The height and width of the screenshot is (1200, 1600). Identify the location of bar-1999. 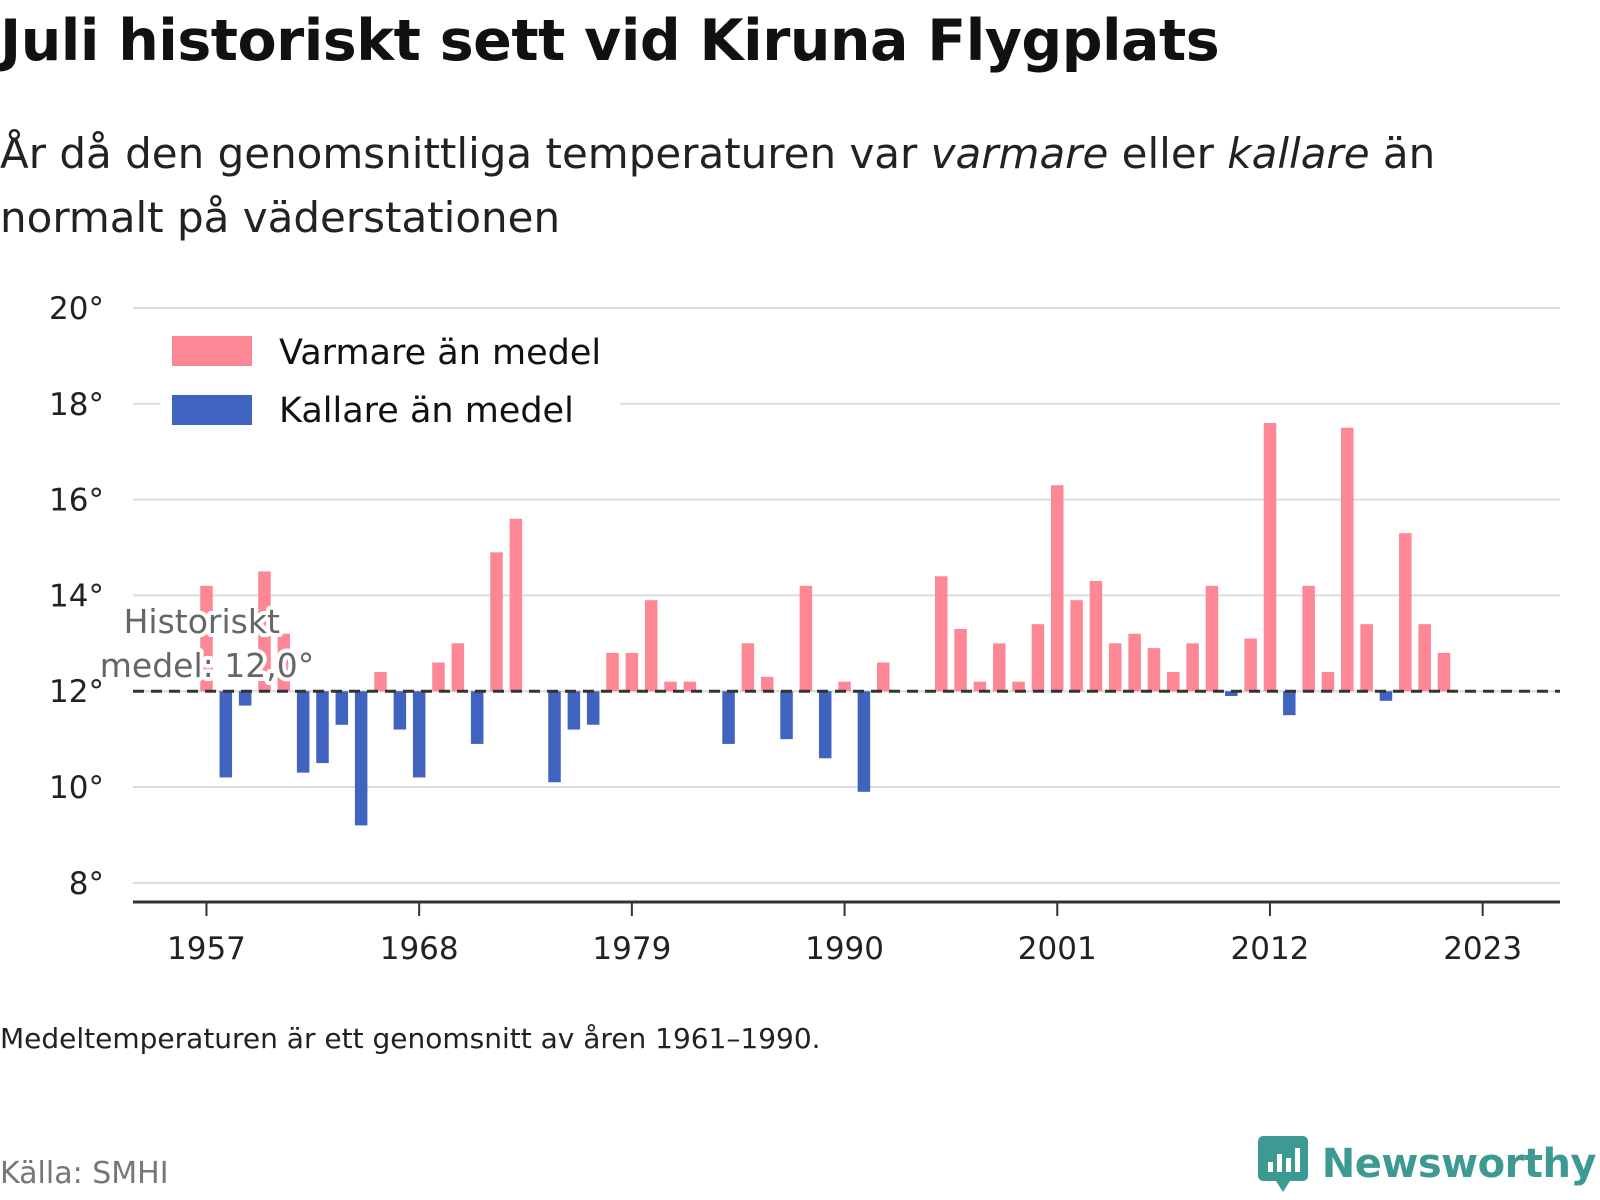
(1018, 686).